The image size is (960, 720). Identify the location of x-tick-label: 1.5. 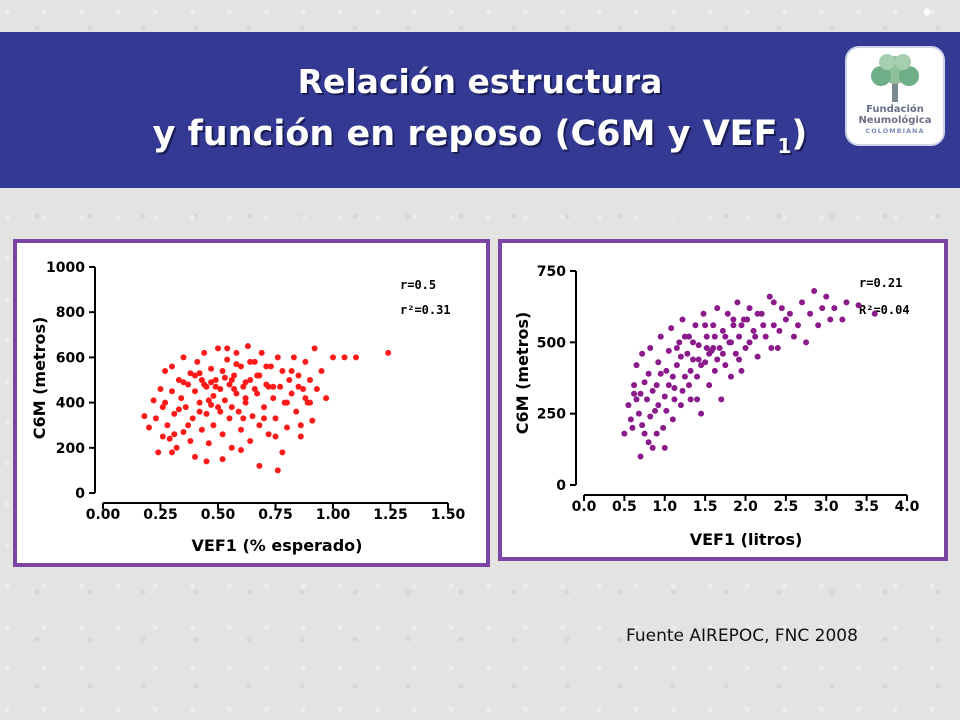
(705, 507).